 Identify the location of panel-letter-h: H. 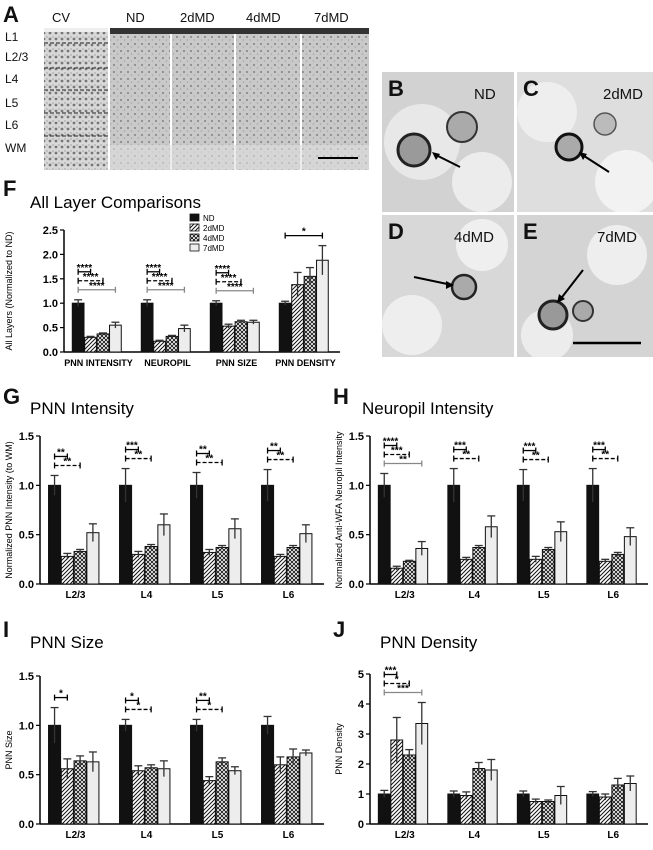
(341, 396).